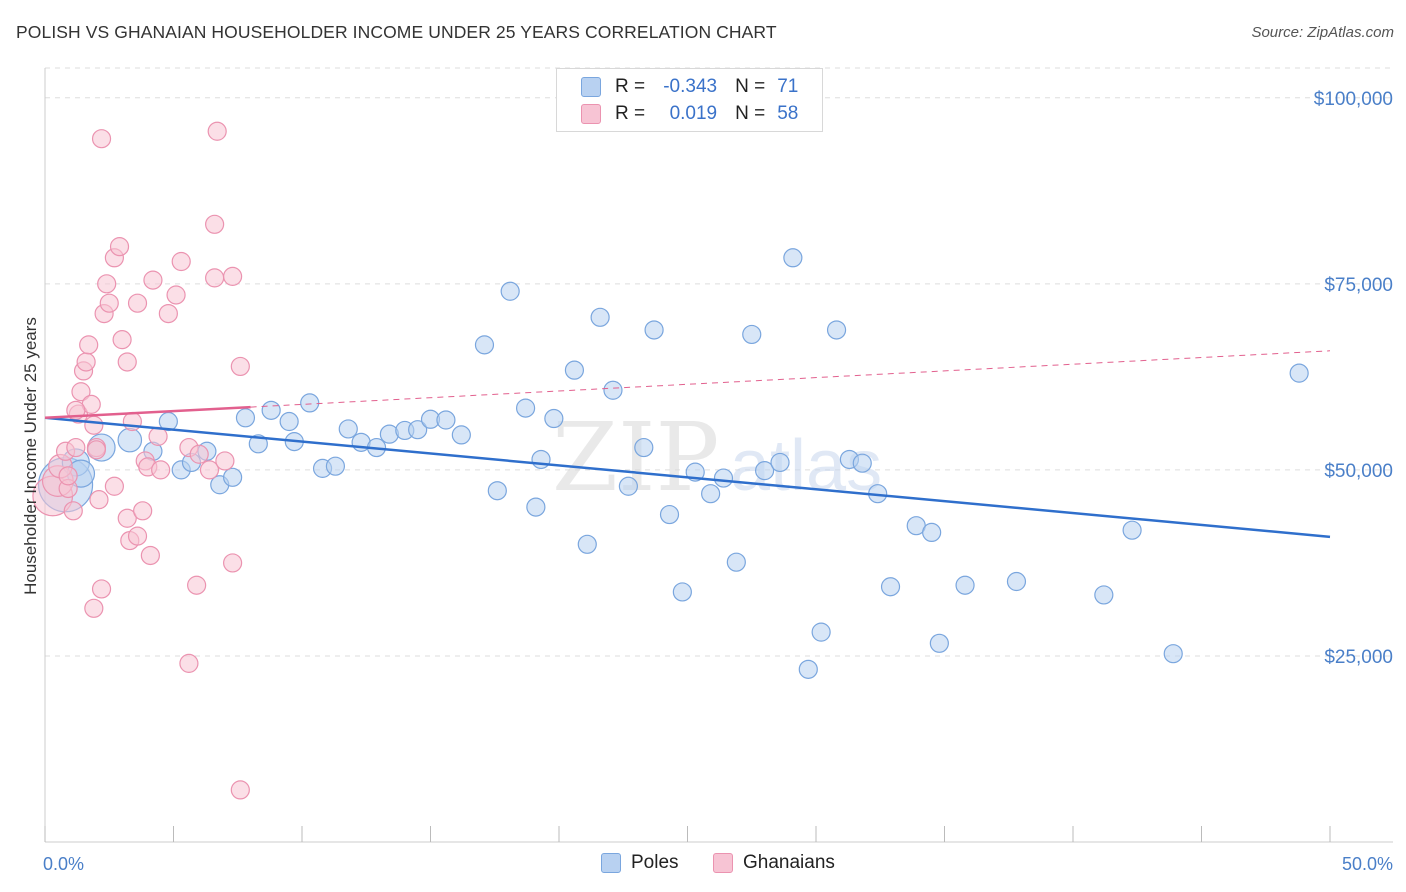 This screenshot has height=892, width=1406. What do you see at coordinates (690, 86) in the screenshot?
I see `poles-r-value: -0.343` at bounding box center [690, 86].